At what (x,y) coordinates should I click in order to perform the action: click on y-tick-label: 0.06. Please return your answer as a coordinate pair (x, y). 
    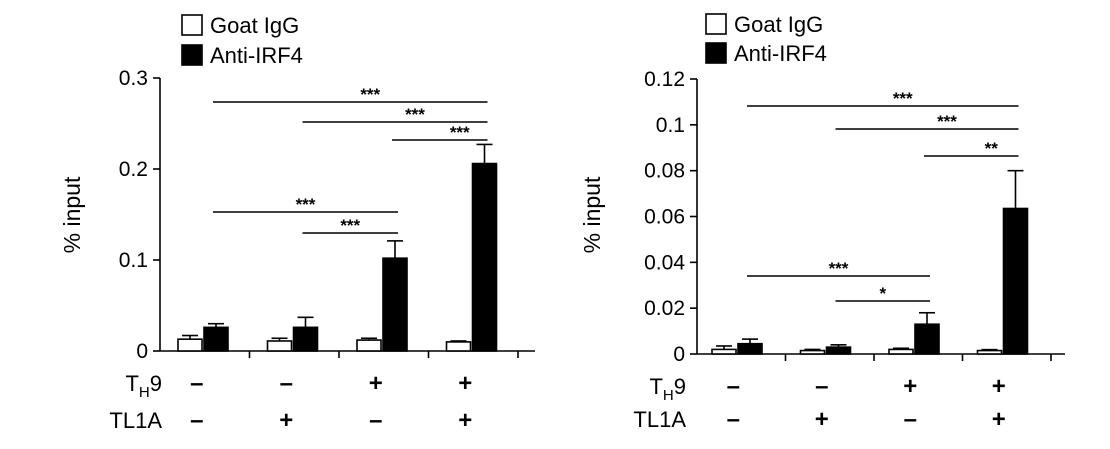
    Looking at the image, I should click on (664, 217).